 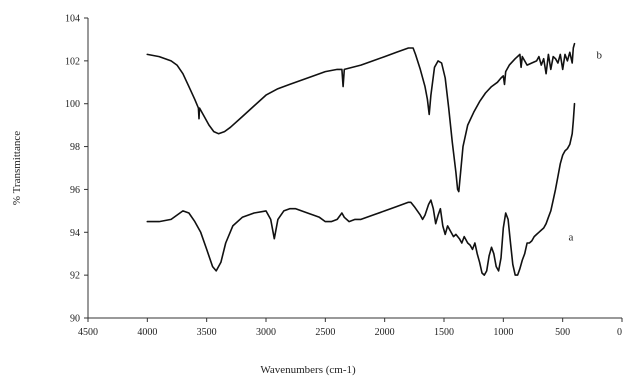 What do you see at coordinates (72, 19) in the screenshot?
I see `y-tick-label: 104` at bounding box center [72, 19].